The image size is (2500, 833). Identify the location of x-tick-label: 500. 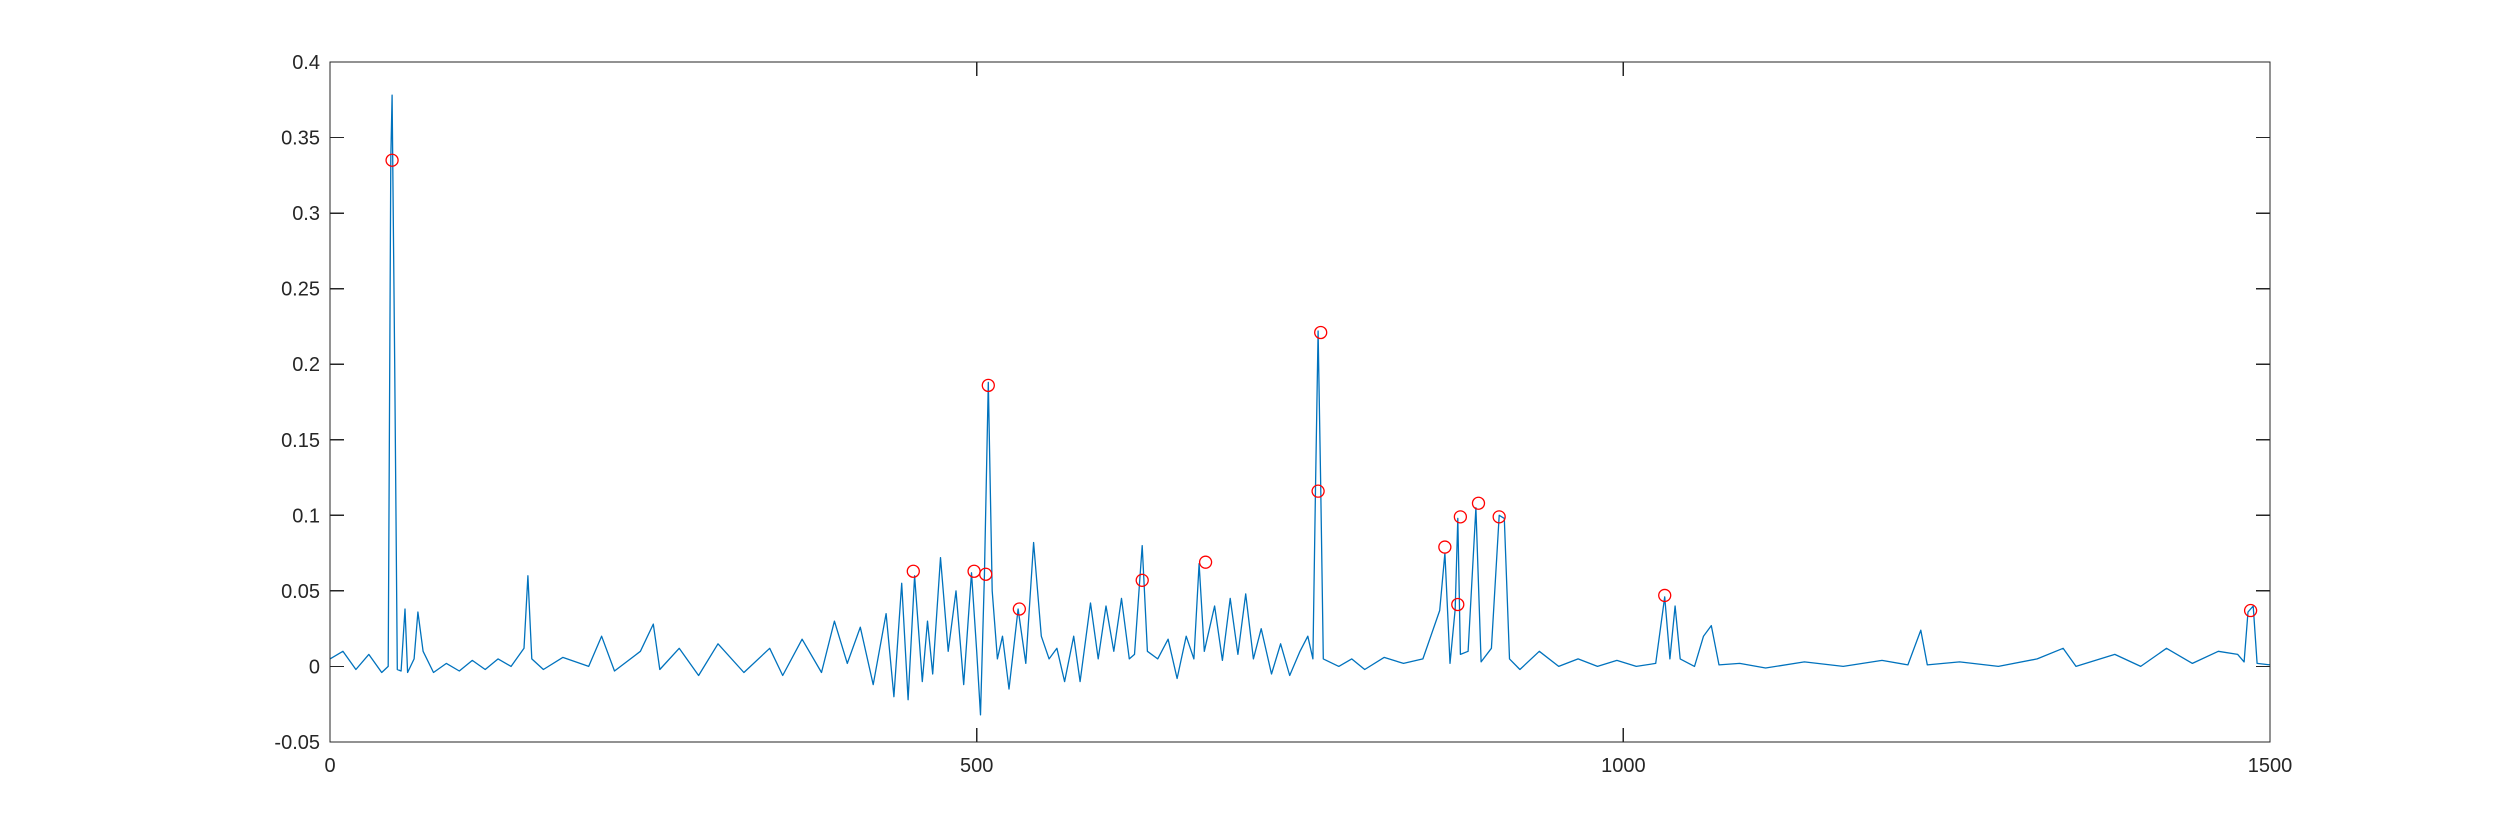
(976, 766).